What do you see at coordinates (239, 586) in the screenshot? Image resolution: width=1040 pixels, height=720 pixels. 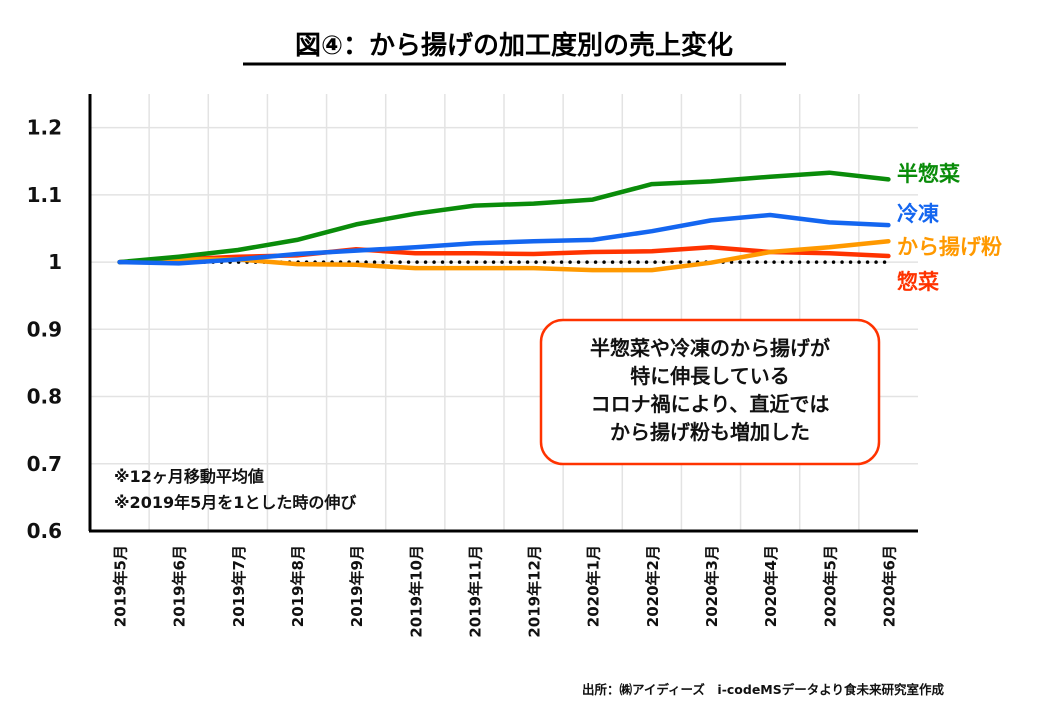 I see `x-tick-label: 2019年7月` at bounding box center [239, 586].